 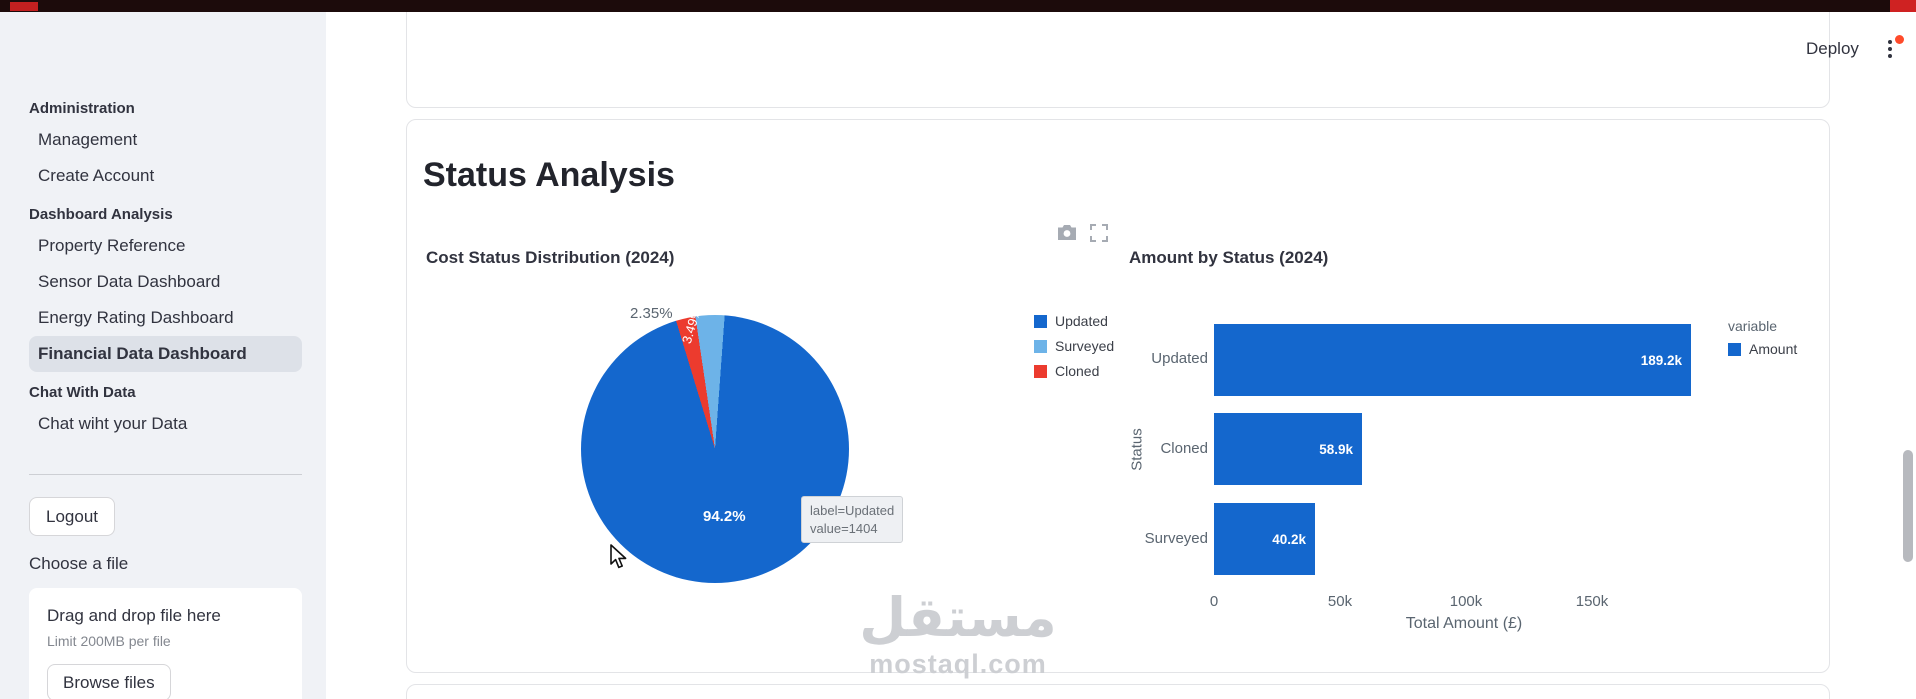 What do you see at coordinates (1773, 349) in the screenshot?
I see `legend-label: Amount` at bounding box center [1773, 349].